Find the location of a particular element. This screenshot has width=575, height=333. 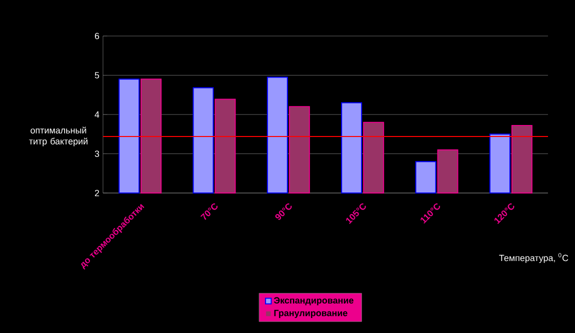

x-axis-title: Температура, $^{0}$С is located at coordinates (533, 258).